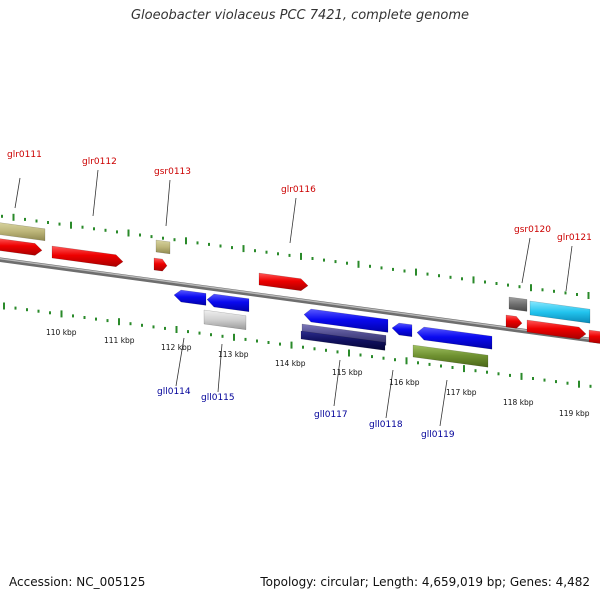 This screenshot has width=600, height=600. I want to click on gene-block-olive, so click(450, 356).